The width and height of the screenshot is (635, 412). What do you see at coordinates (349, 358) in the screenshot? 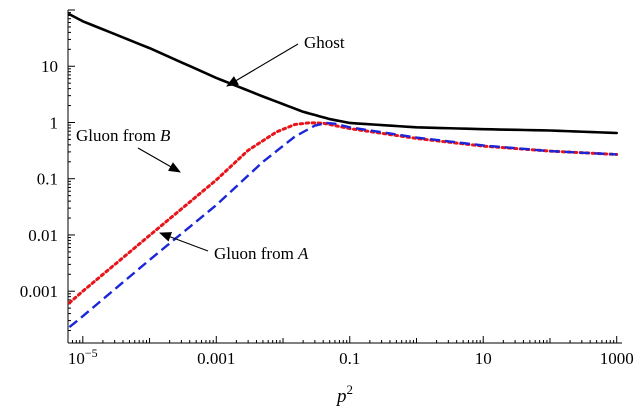
I see `x-tick-label: 0.1` at bounding box center [349, 358].